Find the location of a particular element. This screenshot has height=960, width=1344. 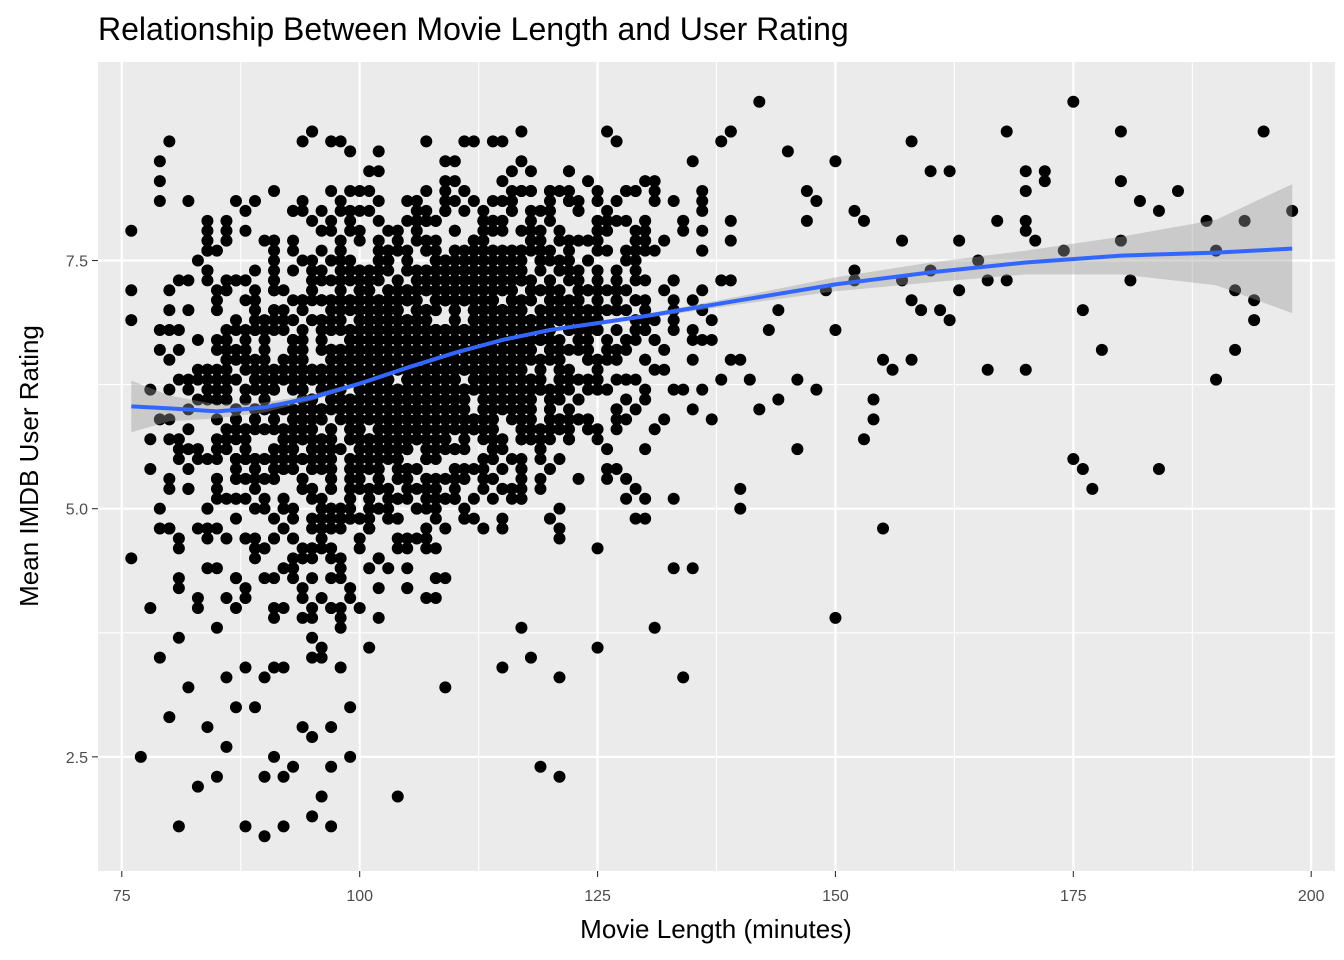

x-tick-label: 200 is located at coordinates (1311, 896).